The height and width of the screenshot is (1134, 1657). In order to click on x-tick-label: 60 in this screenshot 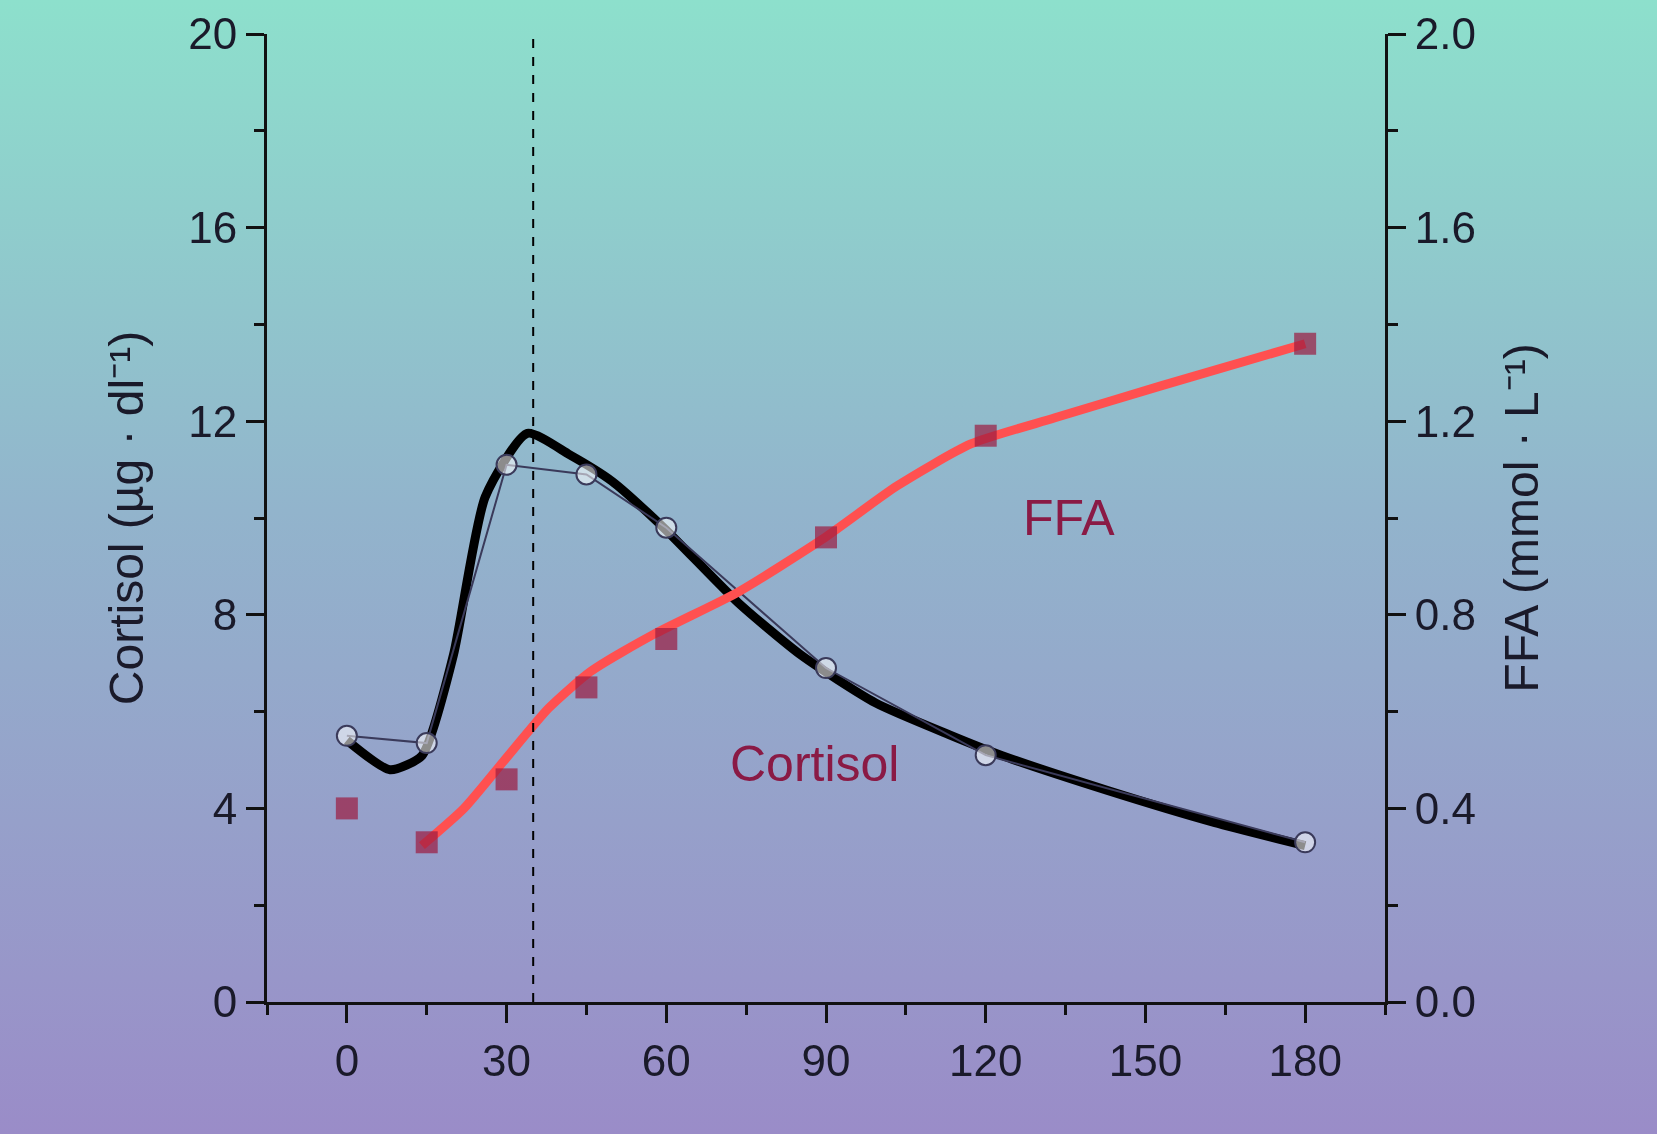, I will do `click(666, 1060)`.